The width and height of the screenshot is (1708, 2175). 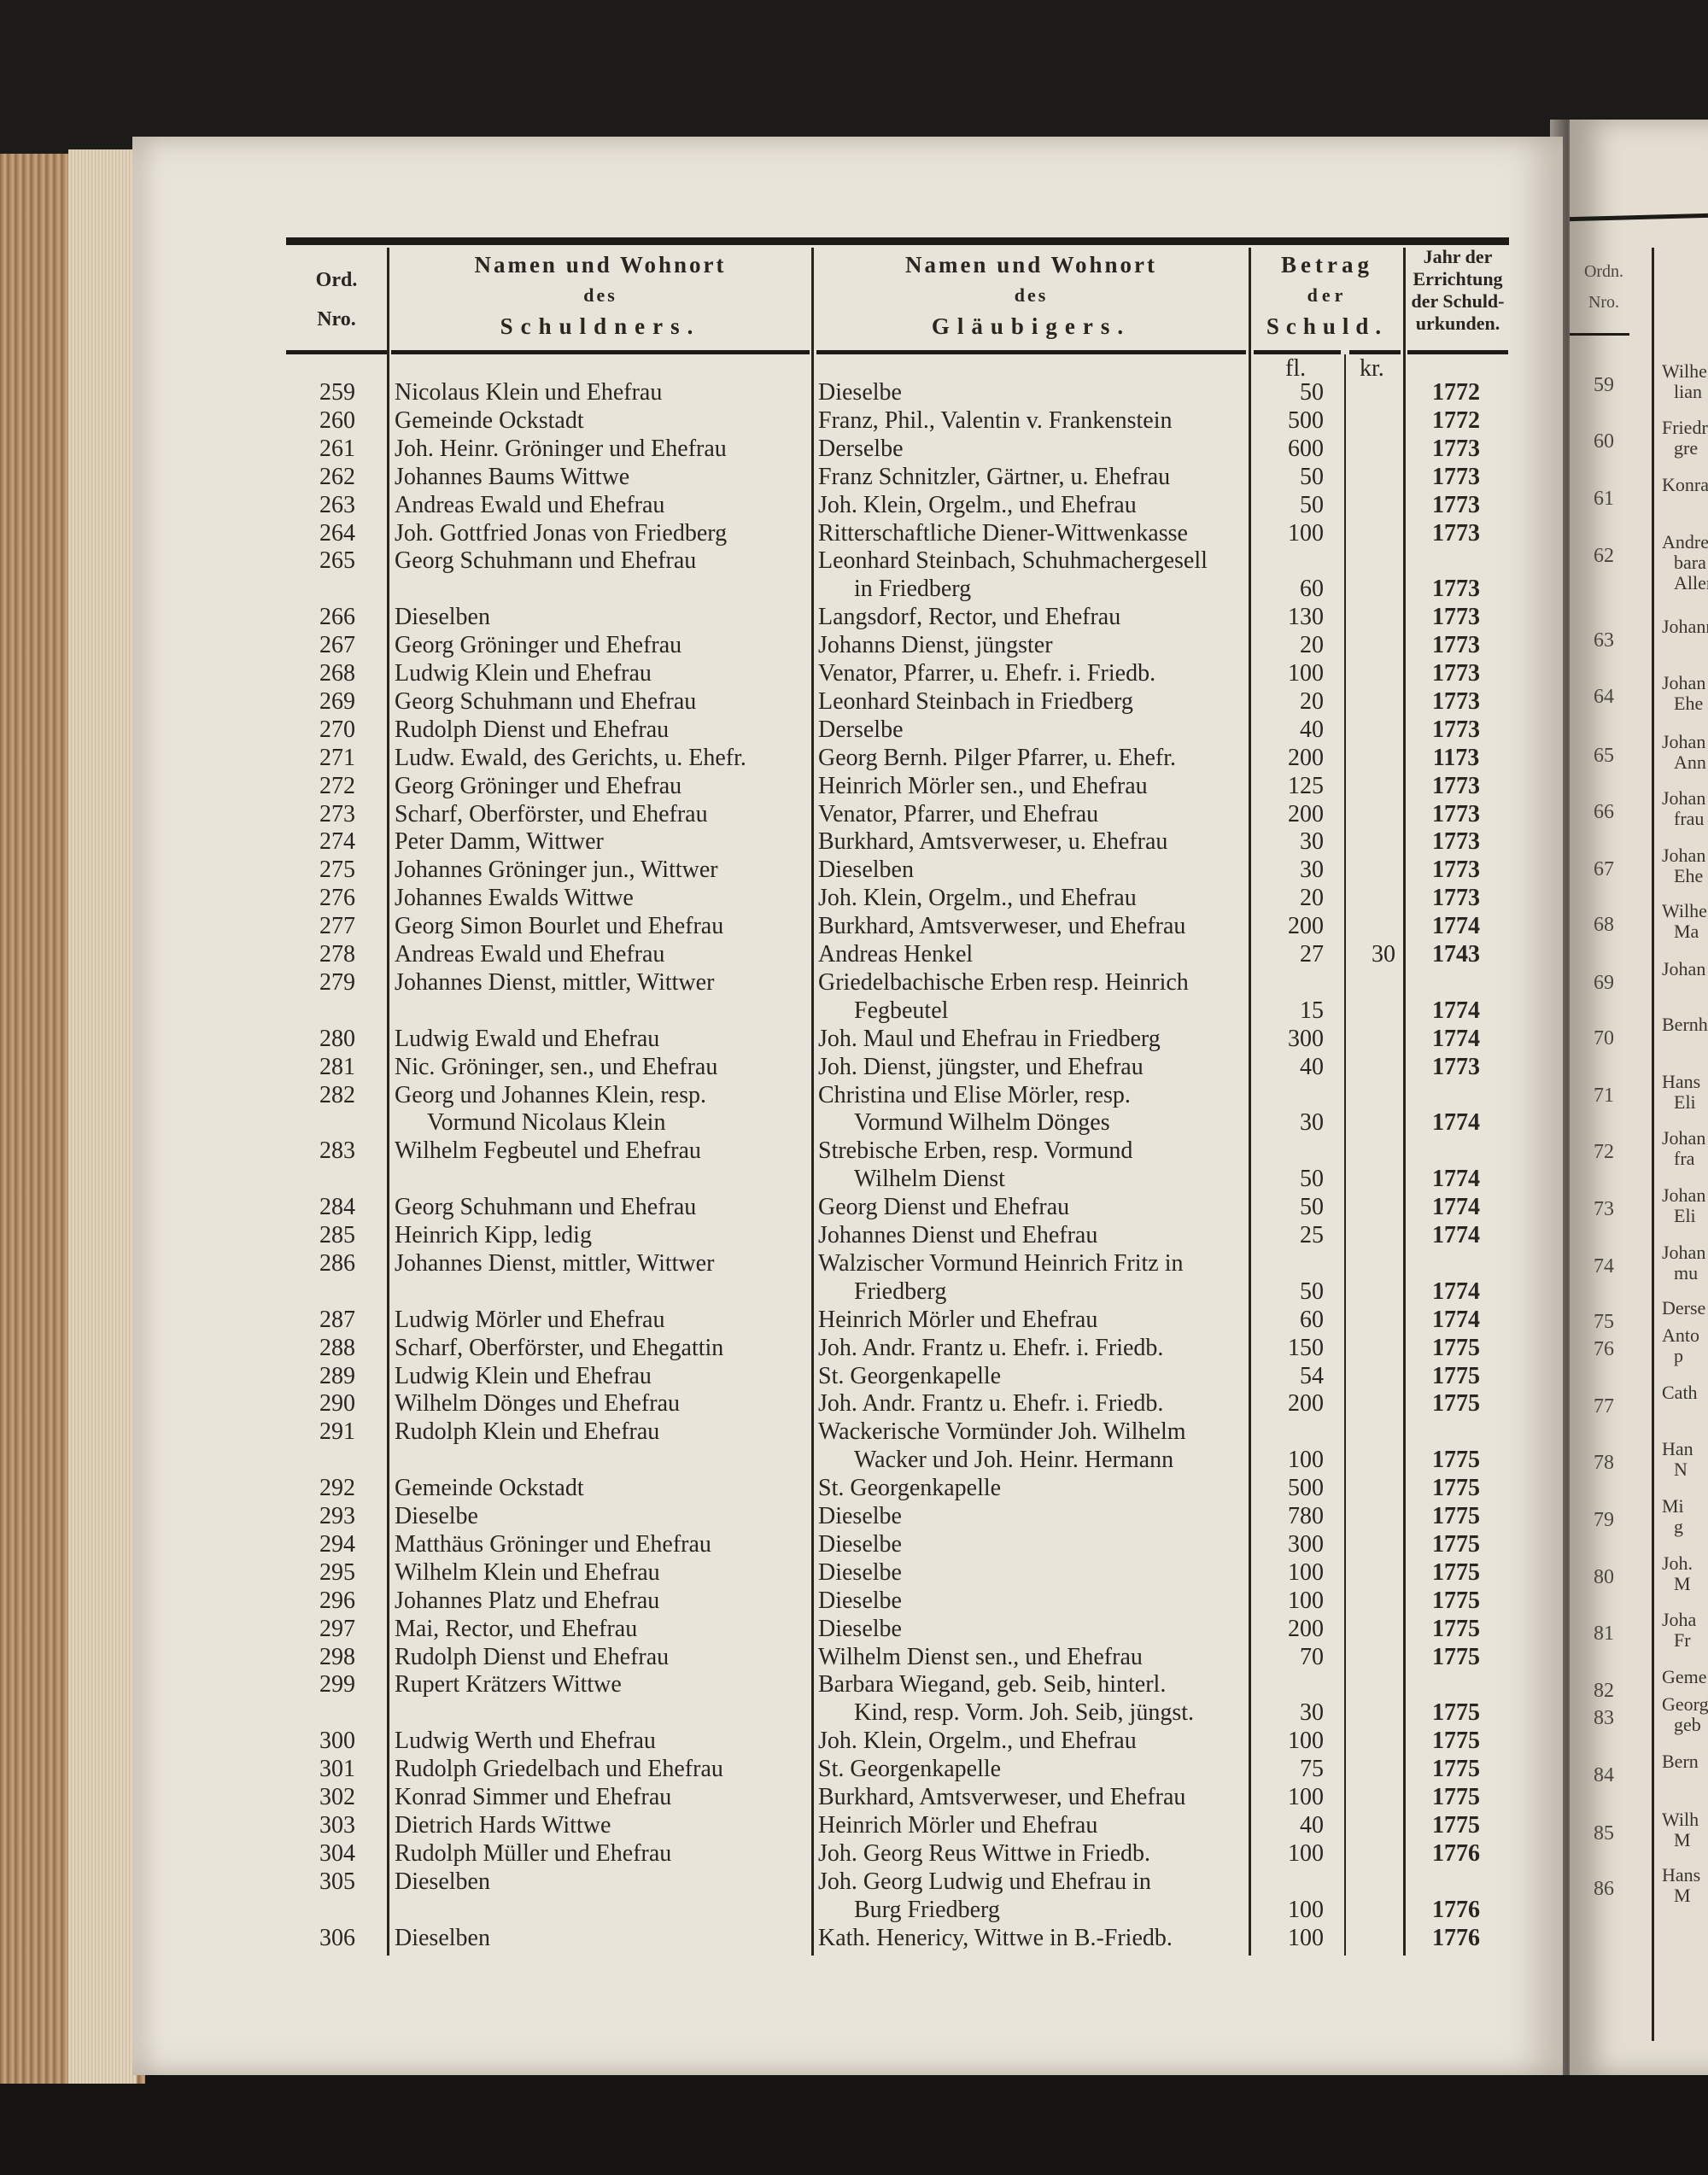 What do you see at coordinates (1003, 982) in the screenshot?
I see `creditor-name: Griedelbachische Erben resp. Heinrich` at bounding box center [1003, 982].